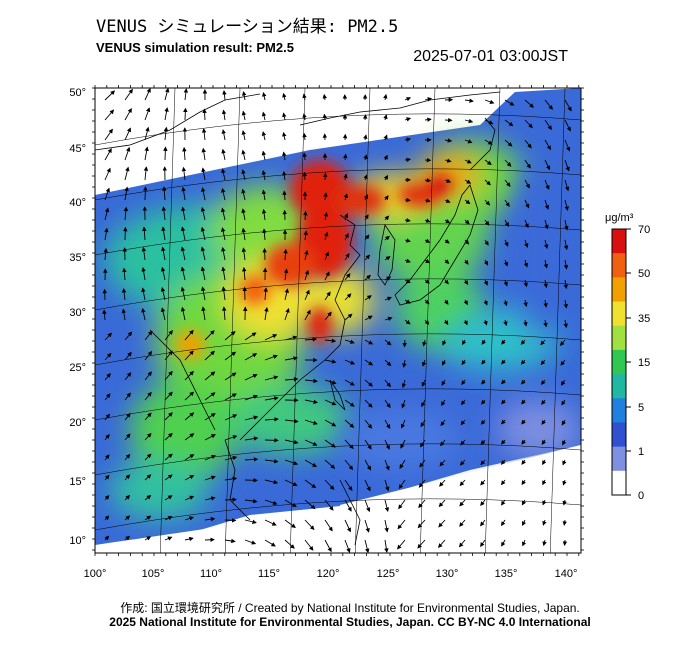 The width and height of the screenshot is (700, 649). I want to click on lat-tick-label: 15°, so click(77, 482).